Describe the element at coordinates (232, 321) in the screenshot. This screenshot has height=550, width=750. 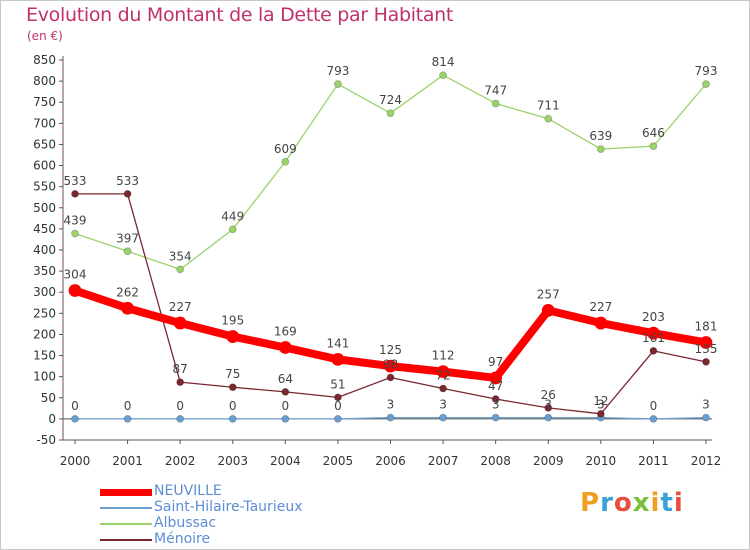
I see `data-label: 195` at that location.